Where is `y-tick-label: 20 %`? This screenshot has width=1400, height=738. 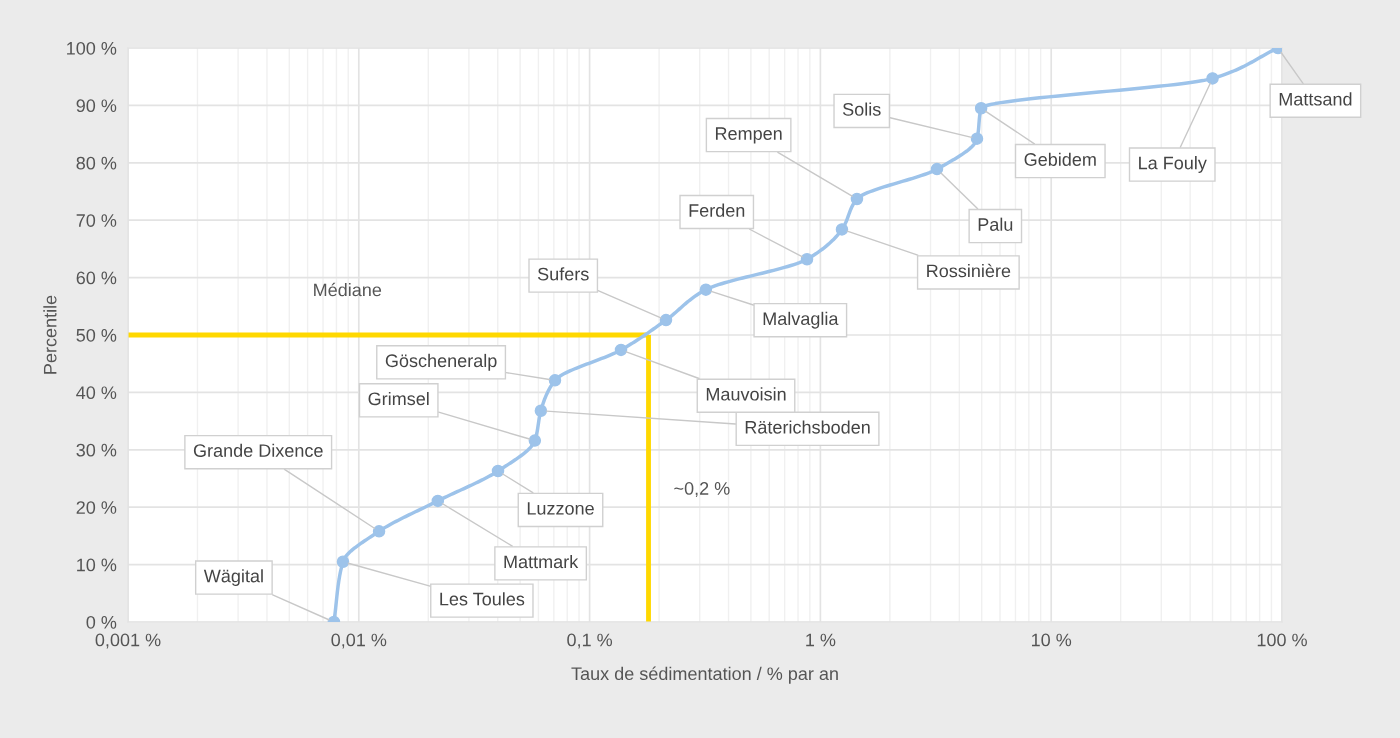
y-tick-label: 20 % is located at coordinates (96, 507).